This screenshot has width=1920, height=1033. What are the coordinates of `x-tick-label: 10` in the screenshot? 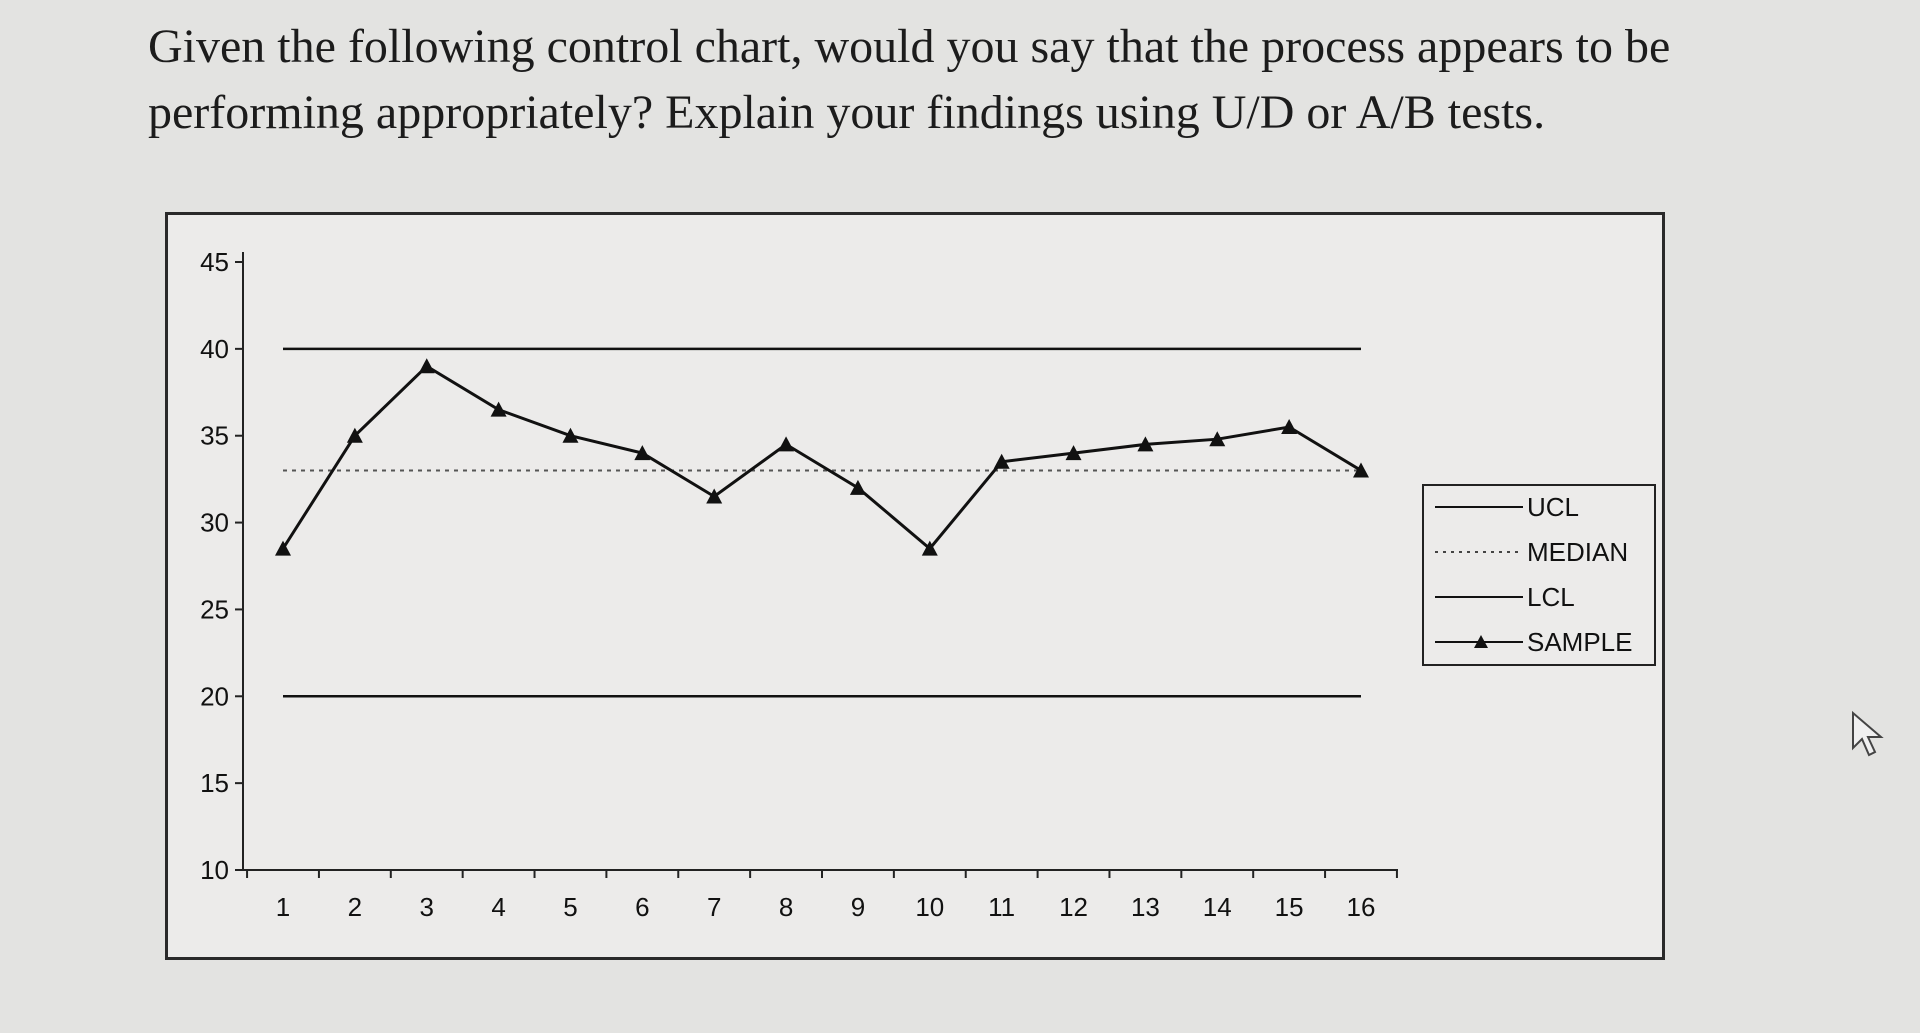 It's located at (929, 907).